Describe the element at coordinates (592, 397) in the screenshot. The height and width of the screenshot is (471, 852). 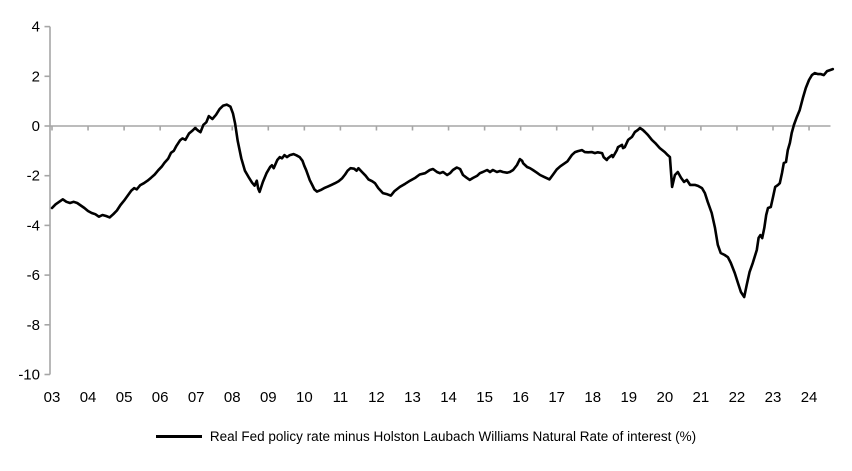
I see `x-axis-tick-label: 18` at that location.